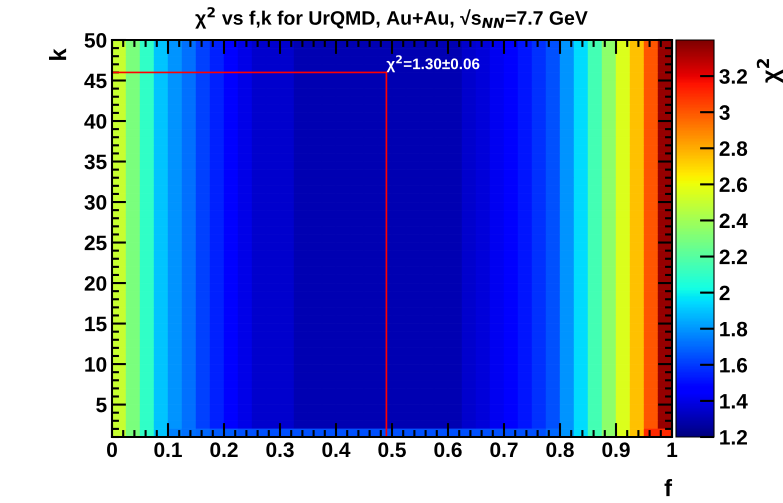 The height and width of the screenshot is (503, 783). Describe the element at coordinates (733, 257) in the screenshot. I see `color-bar-label: 2.2` at that location.